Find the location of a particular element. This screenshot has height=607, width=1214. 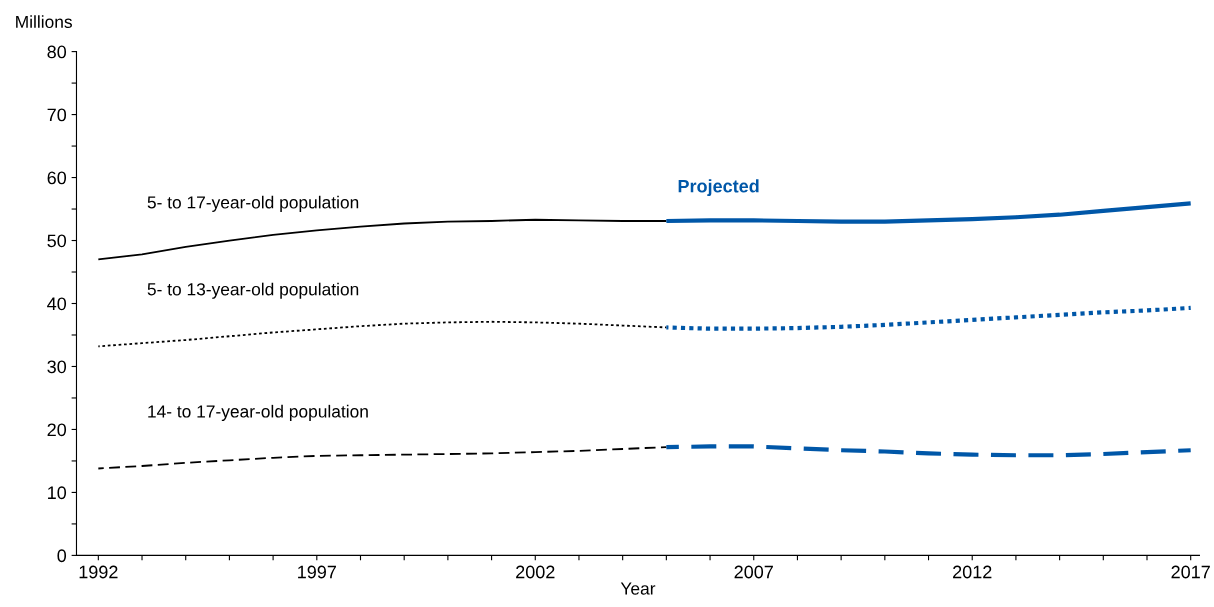

series-label: 14- to 17-year-old population is located at coordinates (258, 413).